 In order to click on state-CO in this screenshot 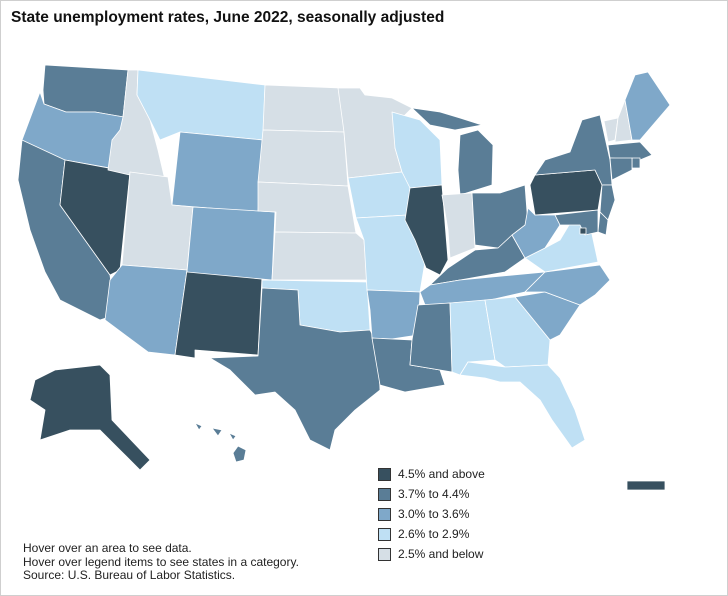, I will do `click(231, 243)`.